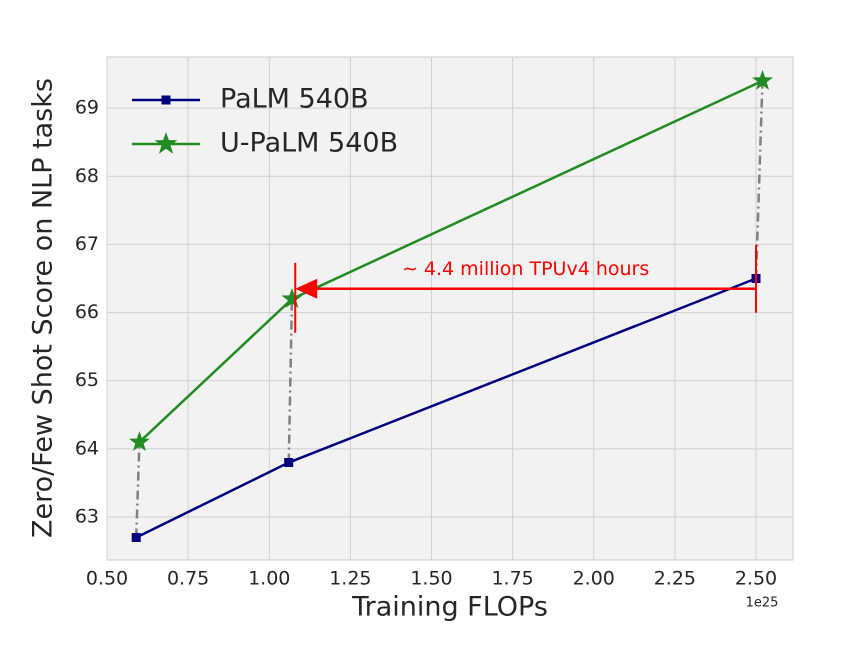  Describe the element at coordinates (87, 517) in the screenshot. I see `y-tick-label: 63` at that location.